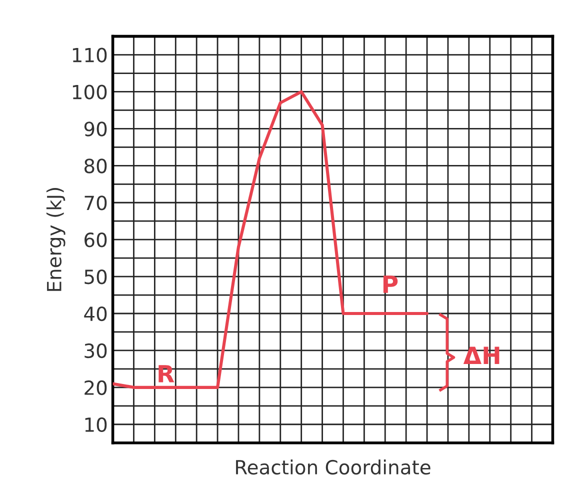  Describe the element at coordinates (95, 166) in the screenshot. I see `y-tick-label: 80` at that location.